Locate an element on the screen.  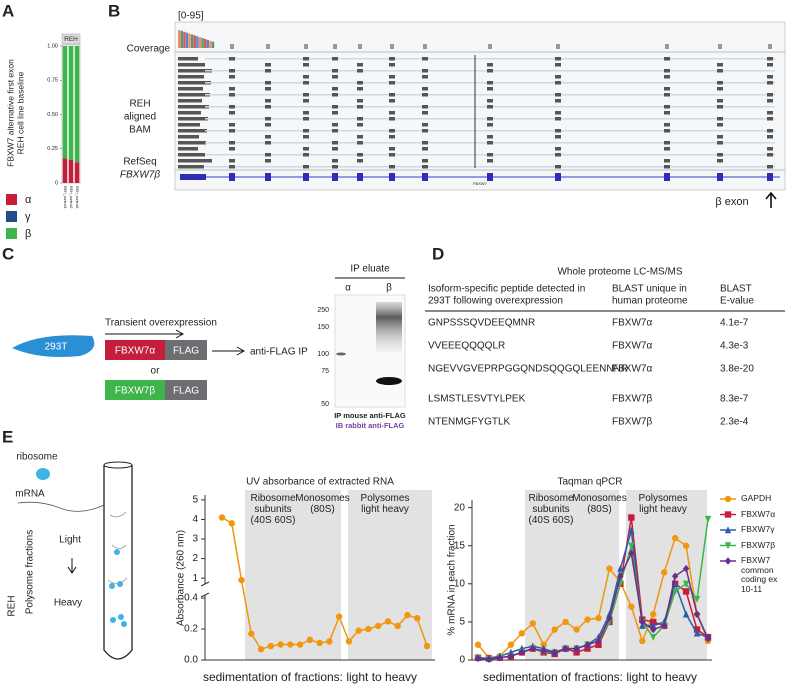
lane-label: α is located at coordinates (348, 288).